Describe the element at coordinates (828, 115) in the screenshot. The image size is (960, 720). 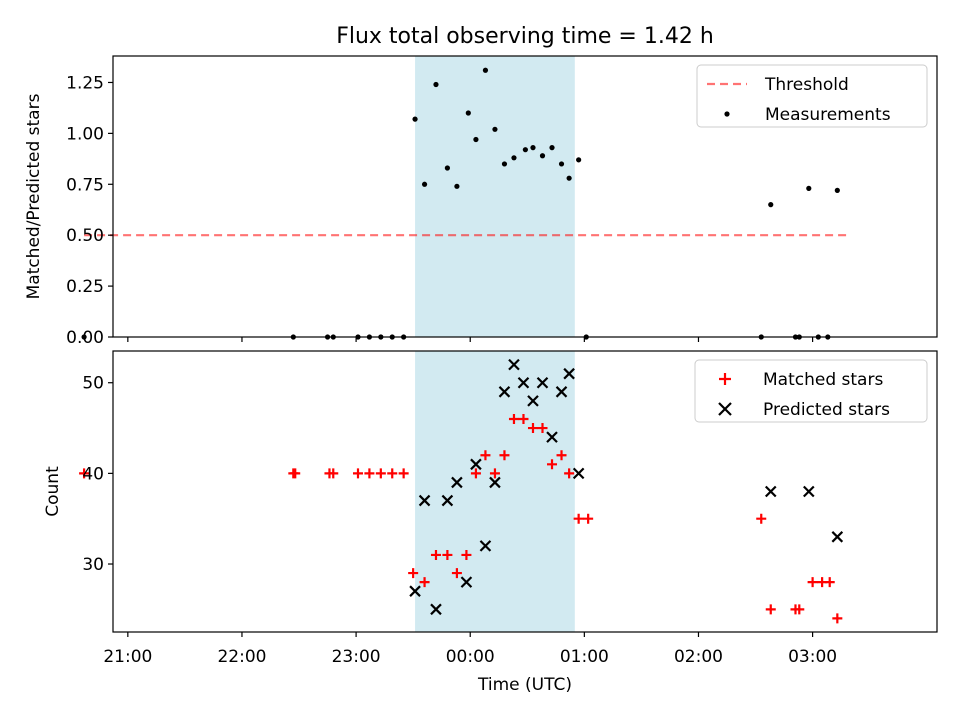
I see `legend-label: Measurements` at that location.